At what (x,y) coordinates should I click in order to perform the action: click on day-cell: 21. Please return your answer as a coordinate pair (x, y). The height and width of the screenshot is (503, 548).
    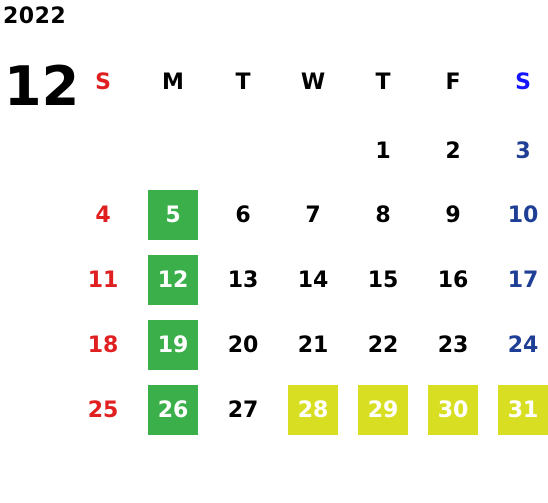
    Looking at the image, I should click on (313, 345).